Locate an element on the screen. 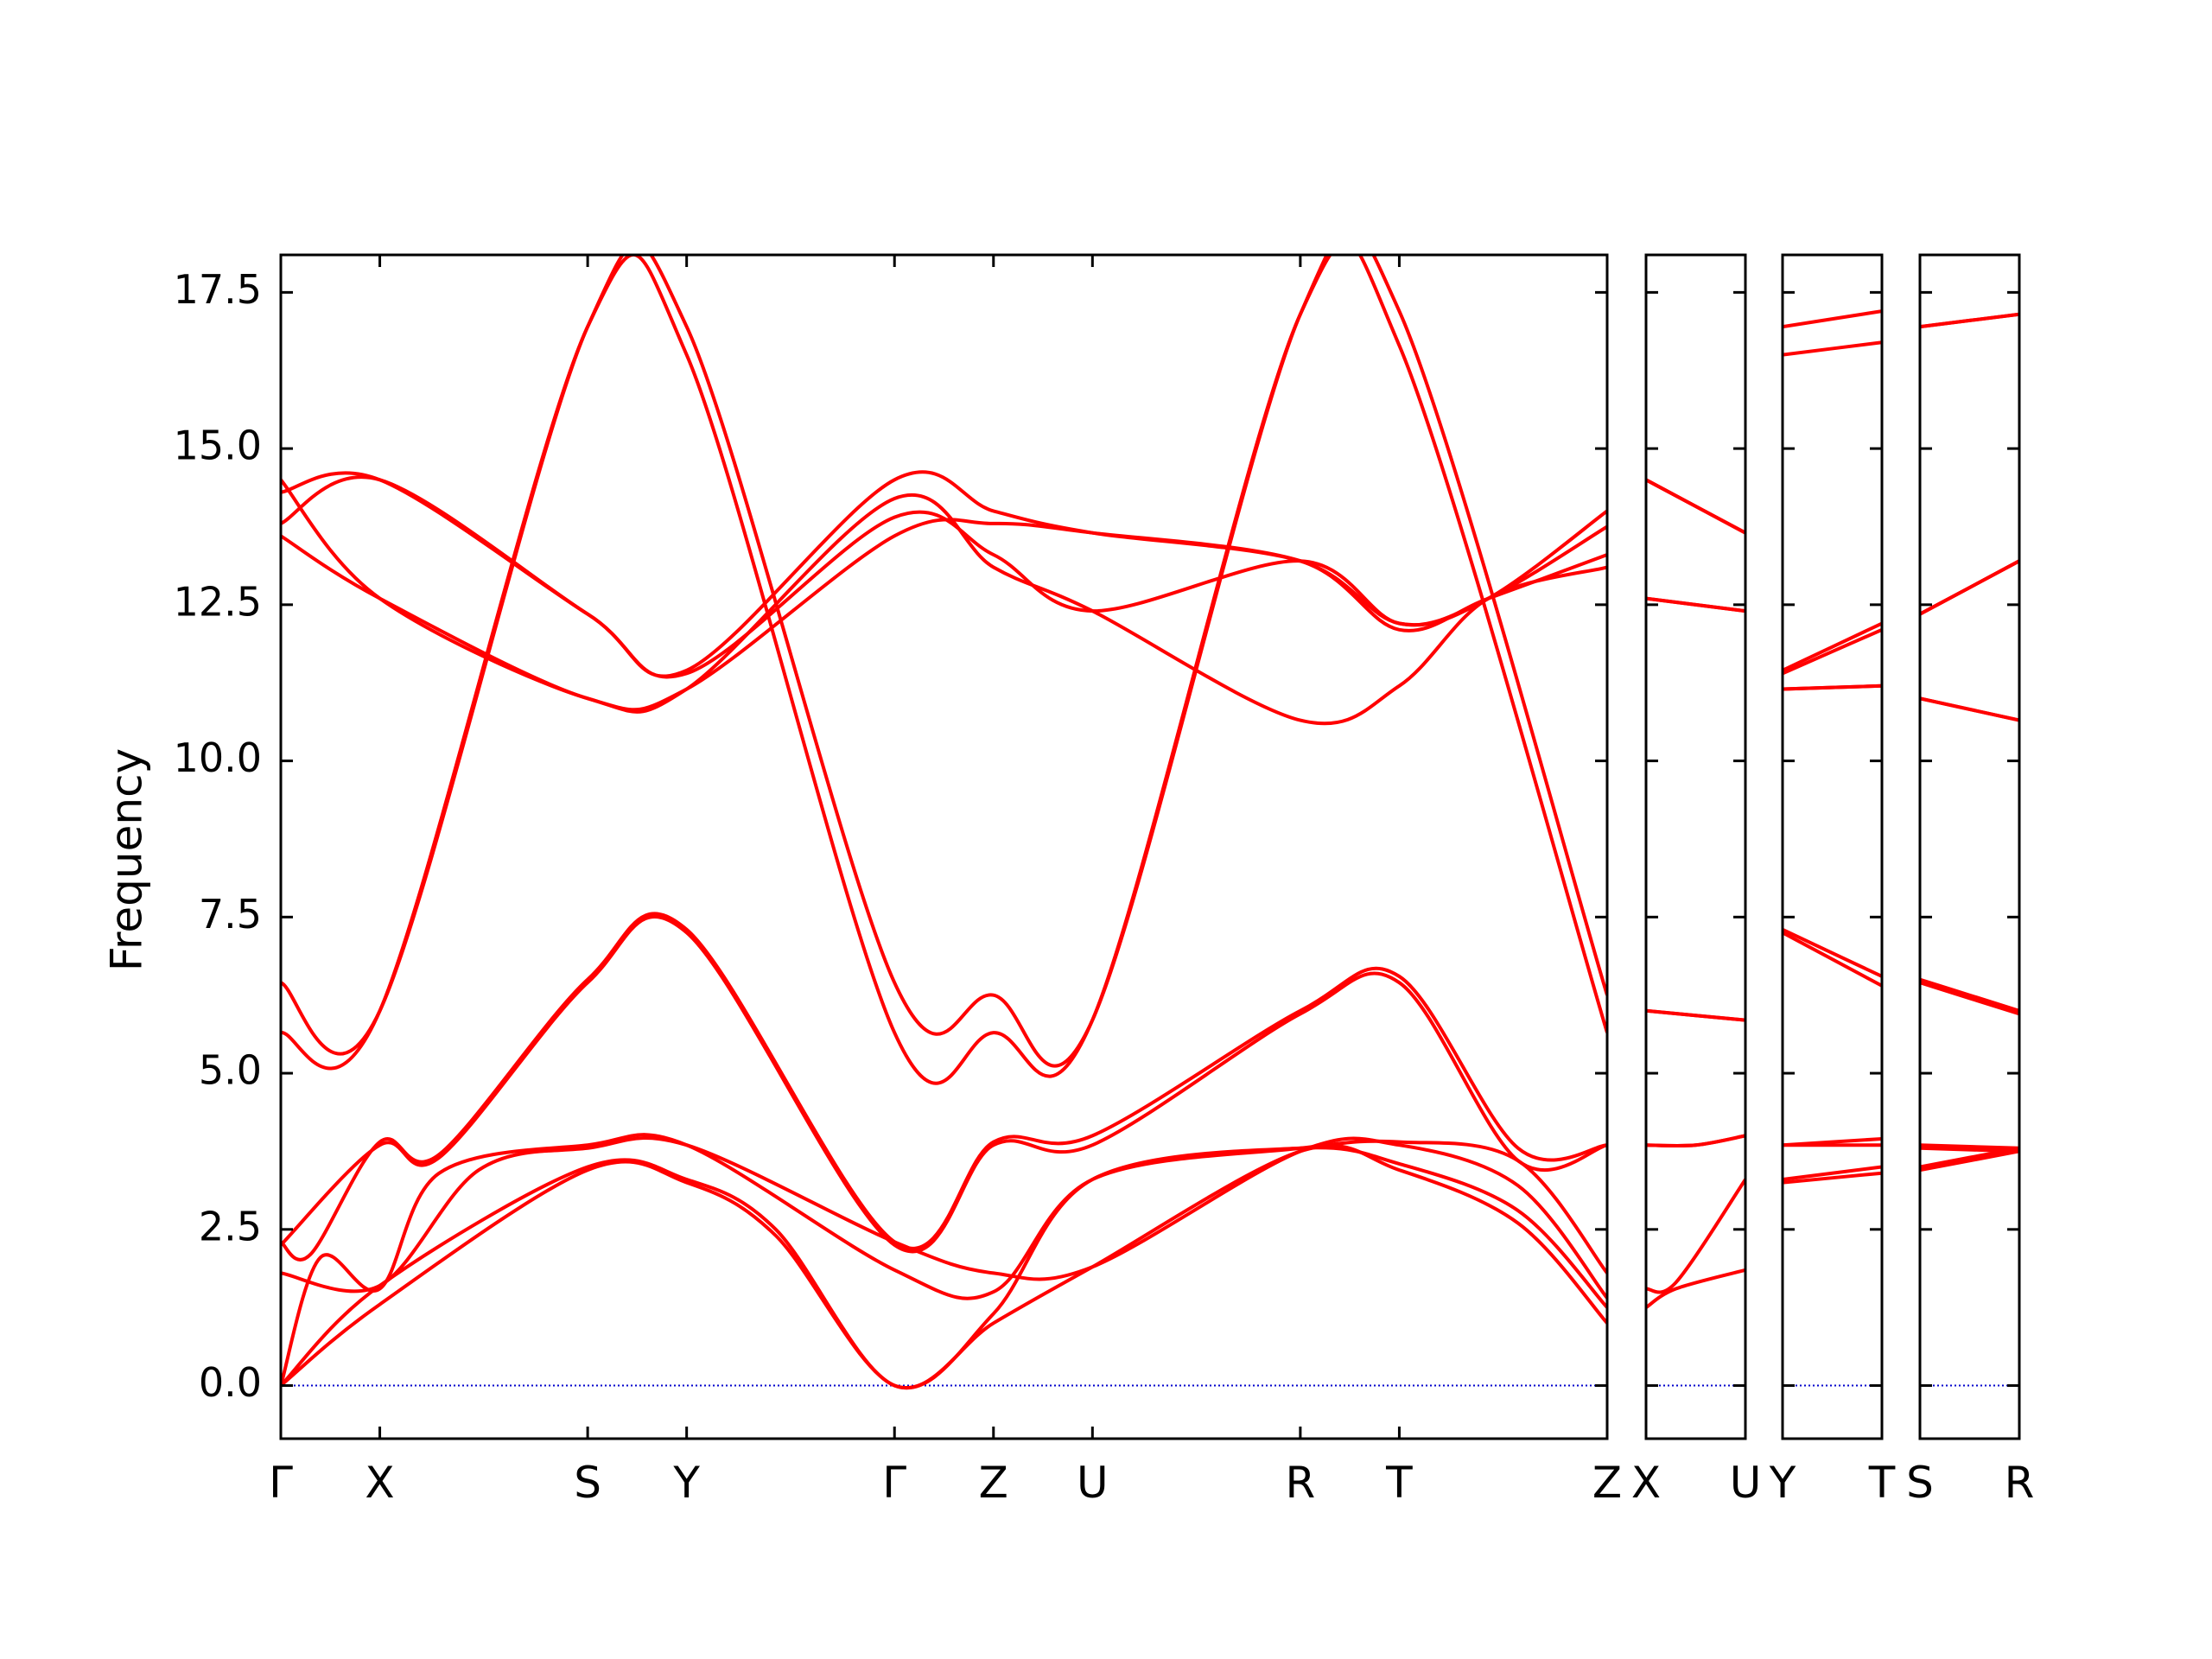 This screenshot has width=2212, height=1659. y-tick-label: 17.5 is located at coordinates (218, 289).